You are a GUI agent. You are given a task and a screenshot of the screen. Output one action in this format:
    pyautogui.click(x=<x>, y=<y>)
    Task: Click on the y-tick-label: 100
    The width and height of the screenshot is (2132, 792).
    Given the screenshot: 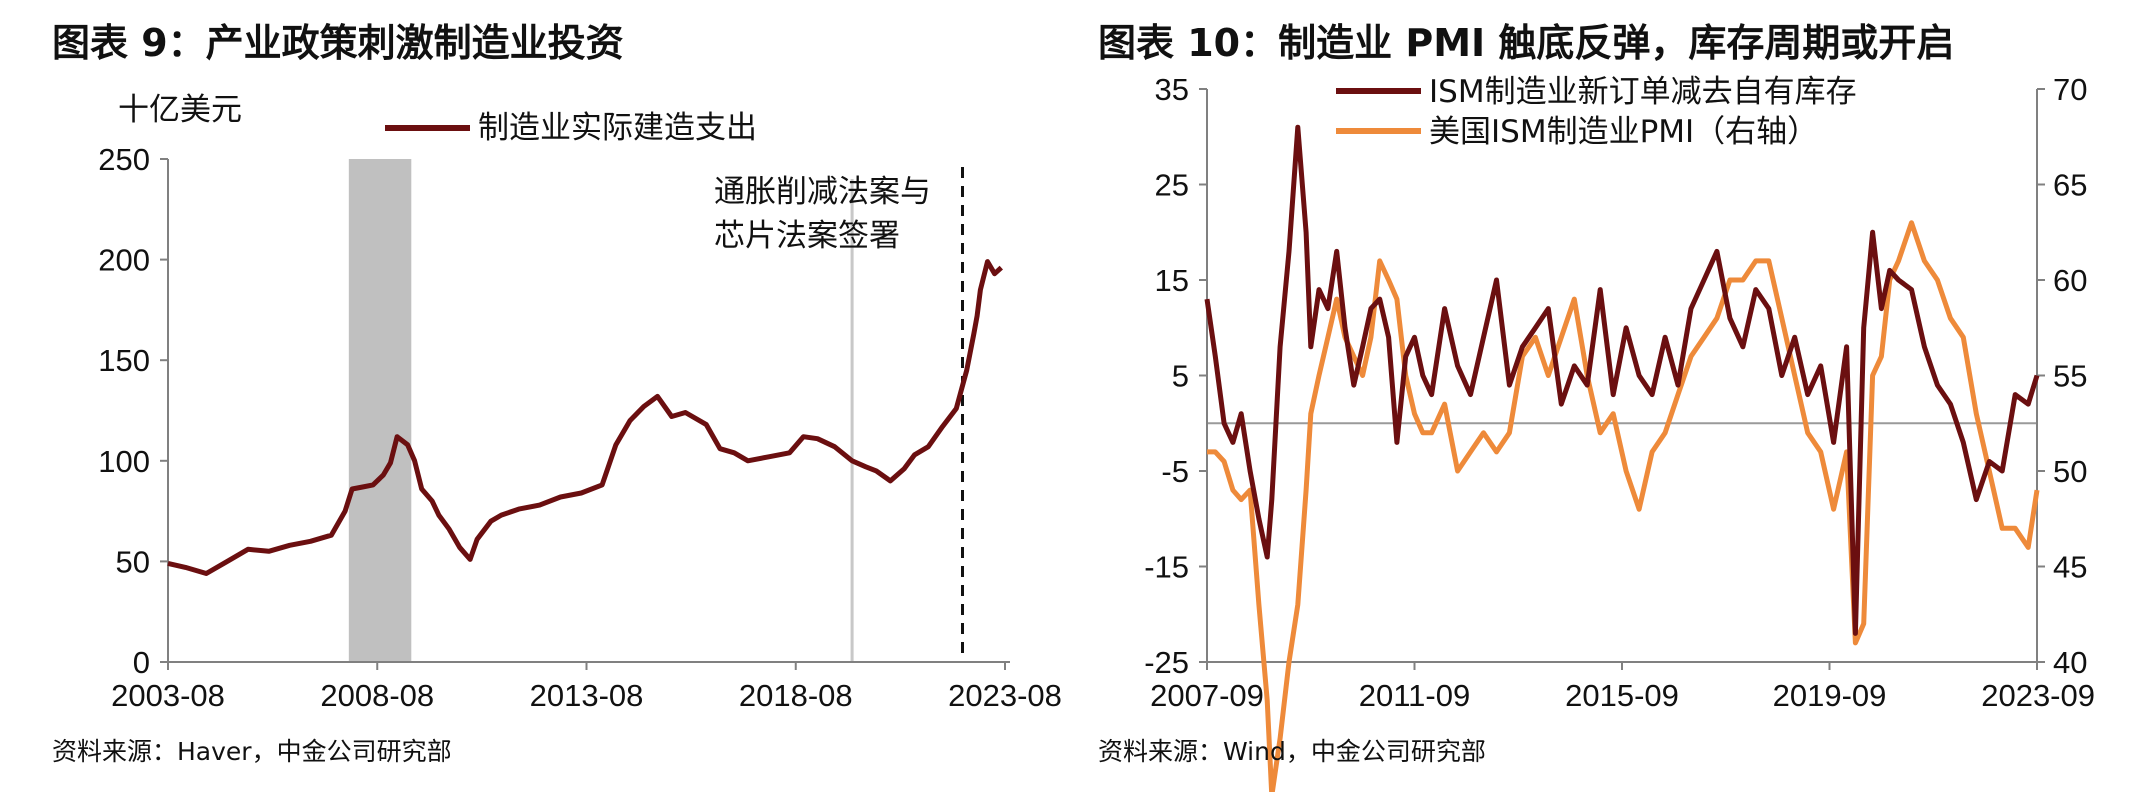 What is the action you would take?
    pyautogui.click(x=124, y=461)
    